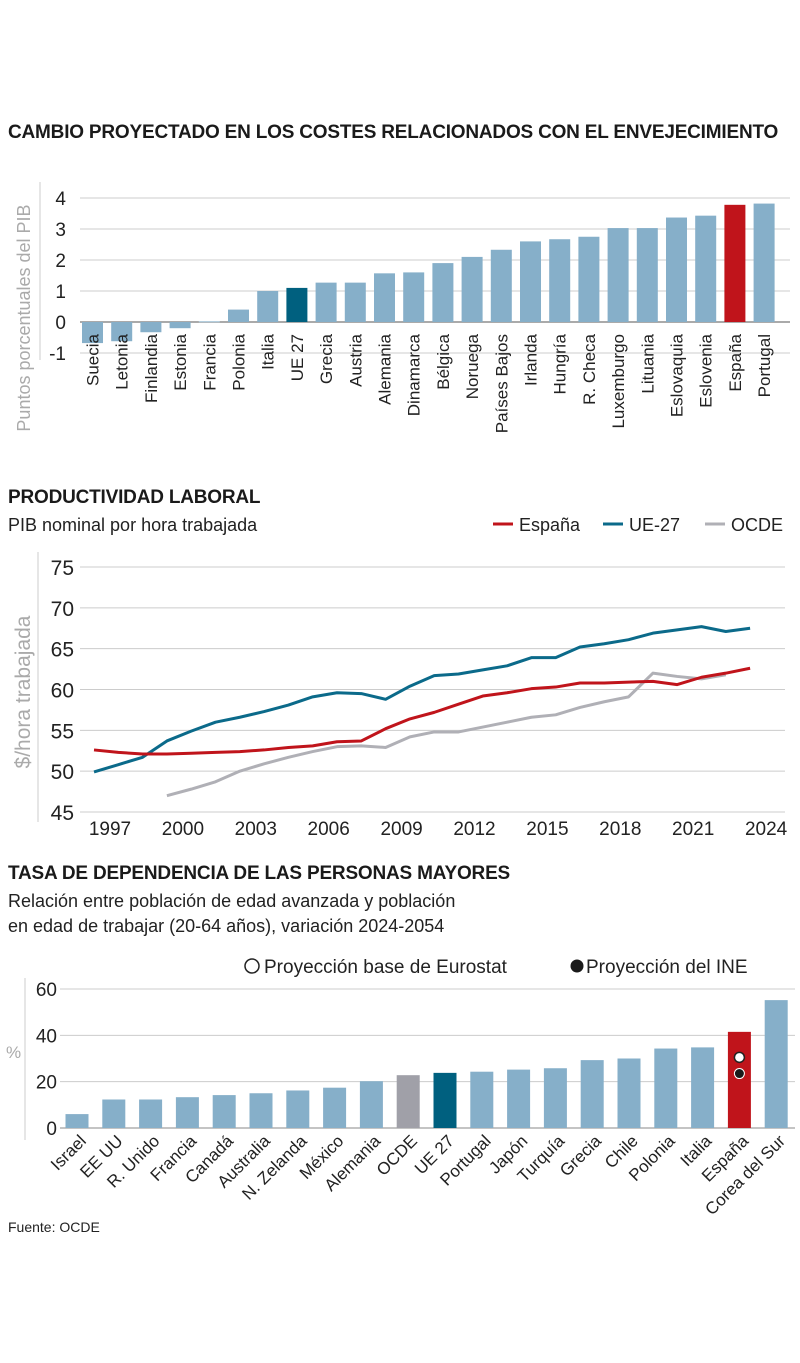 Image resolution: width=800 pixels, height=1363 pixels. What do you see at coordinates (401, 829) in the screenshot?
I see `x-tick-label: 2009` at bounding box center [401, 829].